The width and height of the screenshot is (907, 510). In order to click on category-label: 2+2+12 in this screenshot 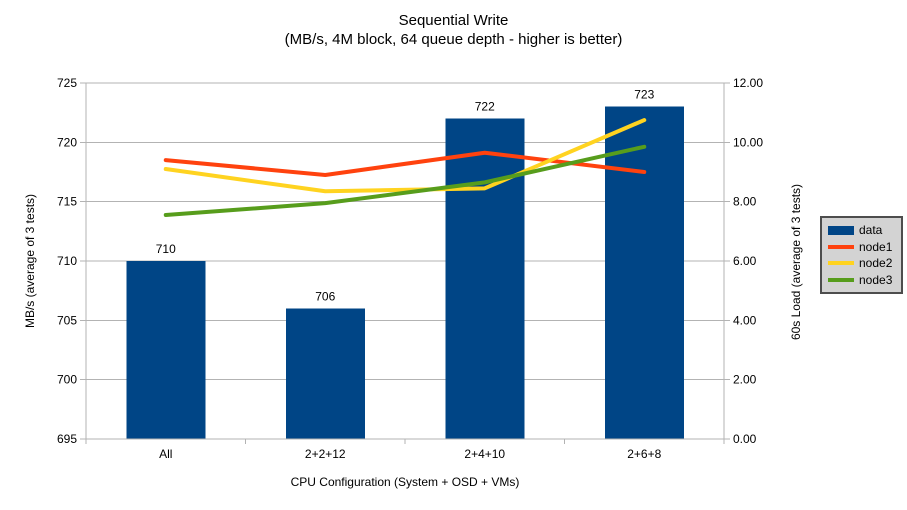, I will do `click(325, 454)`.